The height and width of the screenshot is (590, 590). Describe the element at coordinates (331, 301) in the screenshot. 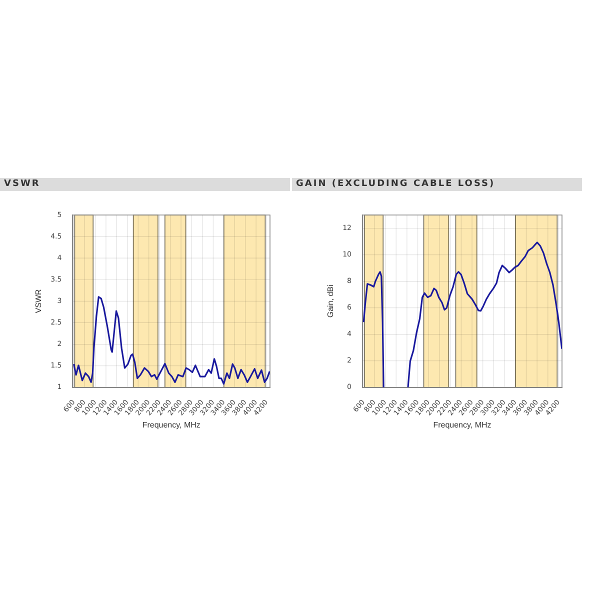

I see `y-axis-title: Gain, dBi` at that location.